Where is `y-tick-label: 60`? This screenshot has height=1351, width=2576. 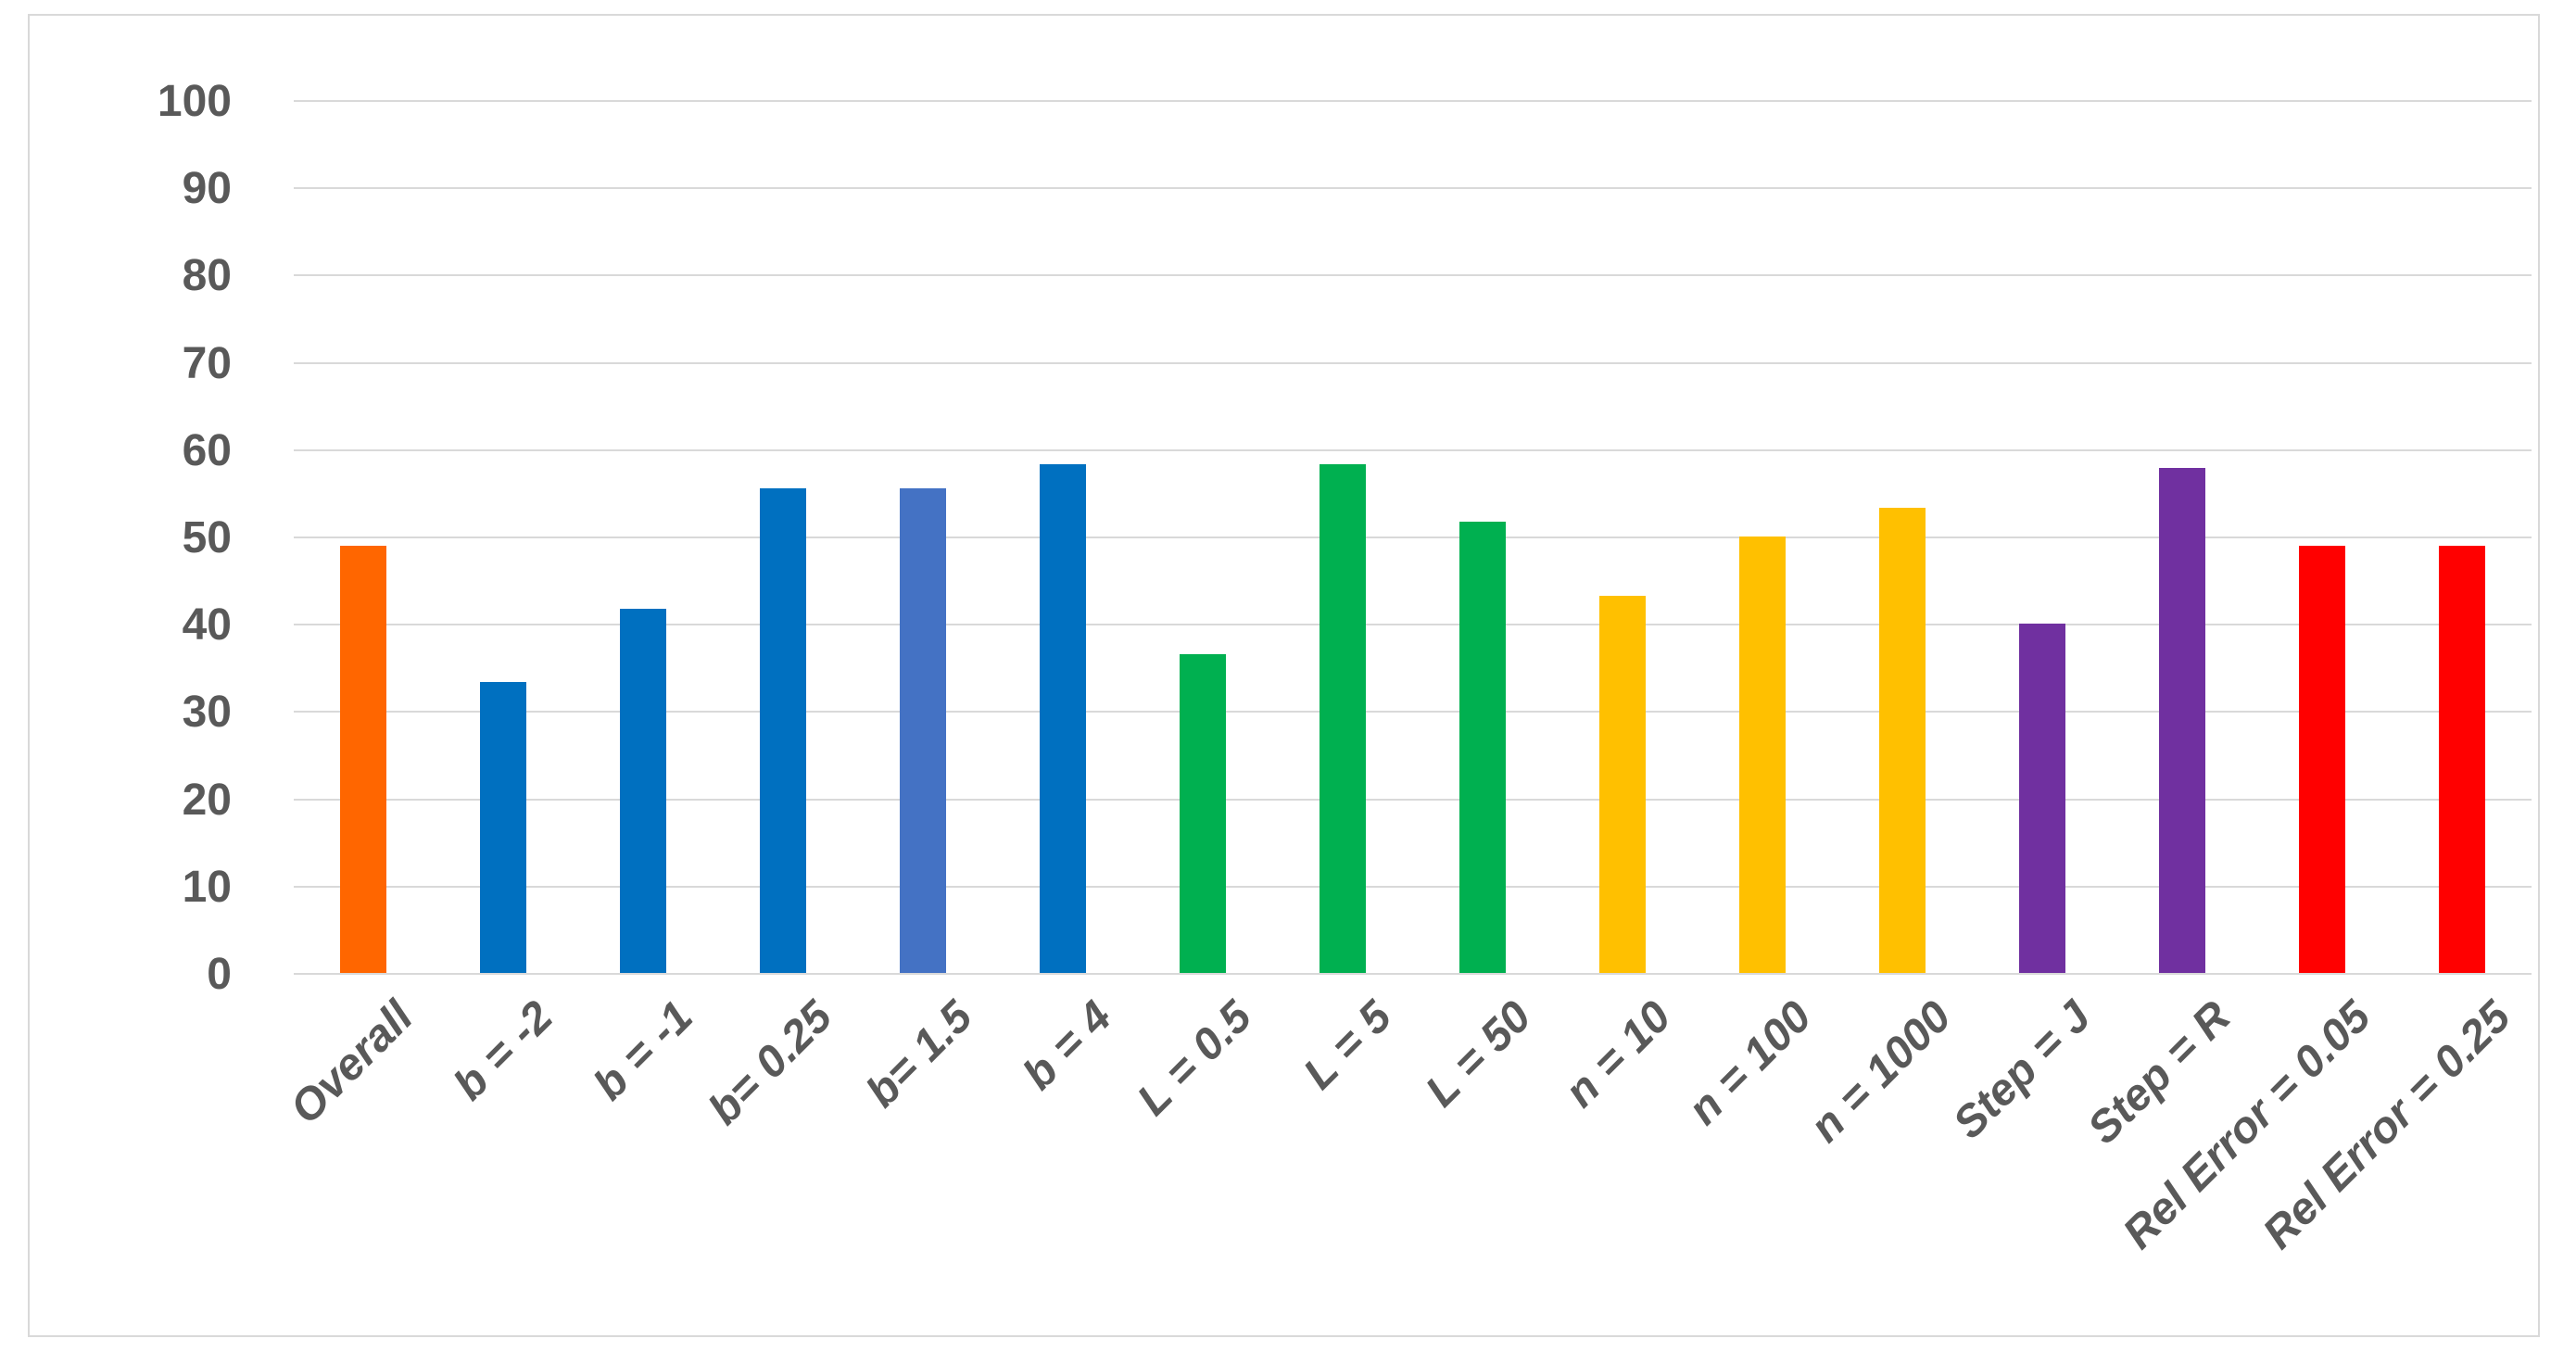
y-tick-label: 60 is located at coordinates (207, 450).